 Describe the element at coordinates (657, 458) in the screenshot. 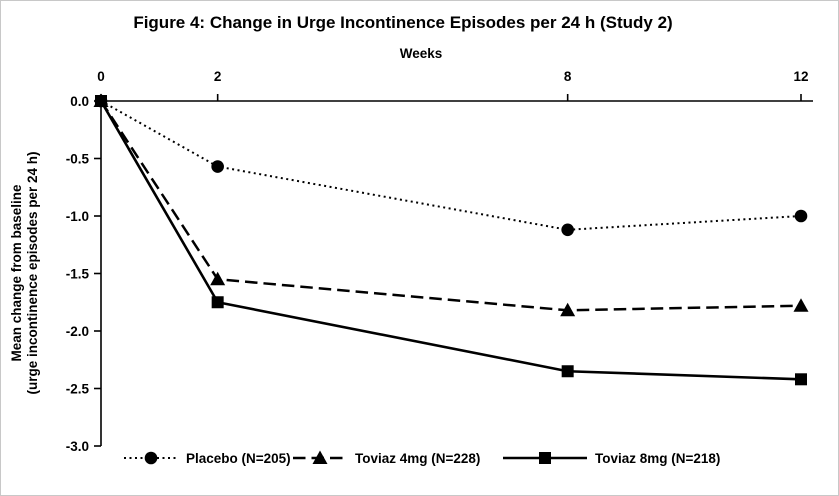

I see `legend-label: Toviaz 8mg (N=218)` at that location.